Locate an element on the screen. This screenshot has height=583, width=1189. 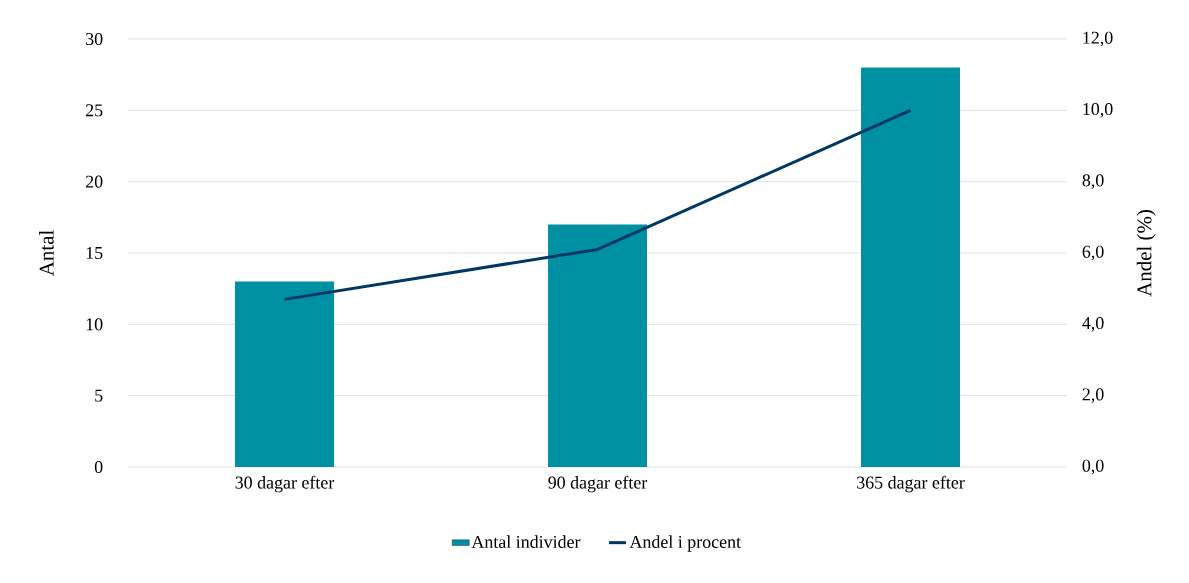
x-tick-label: 365 dagar efter is located at coordinates (911, 484).